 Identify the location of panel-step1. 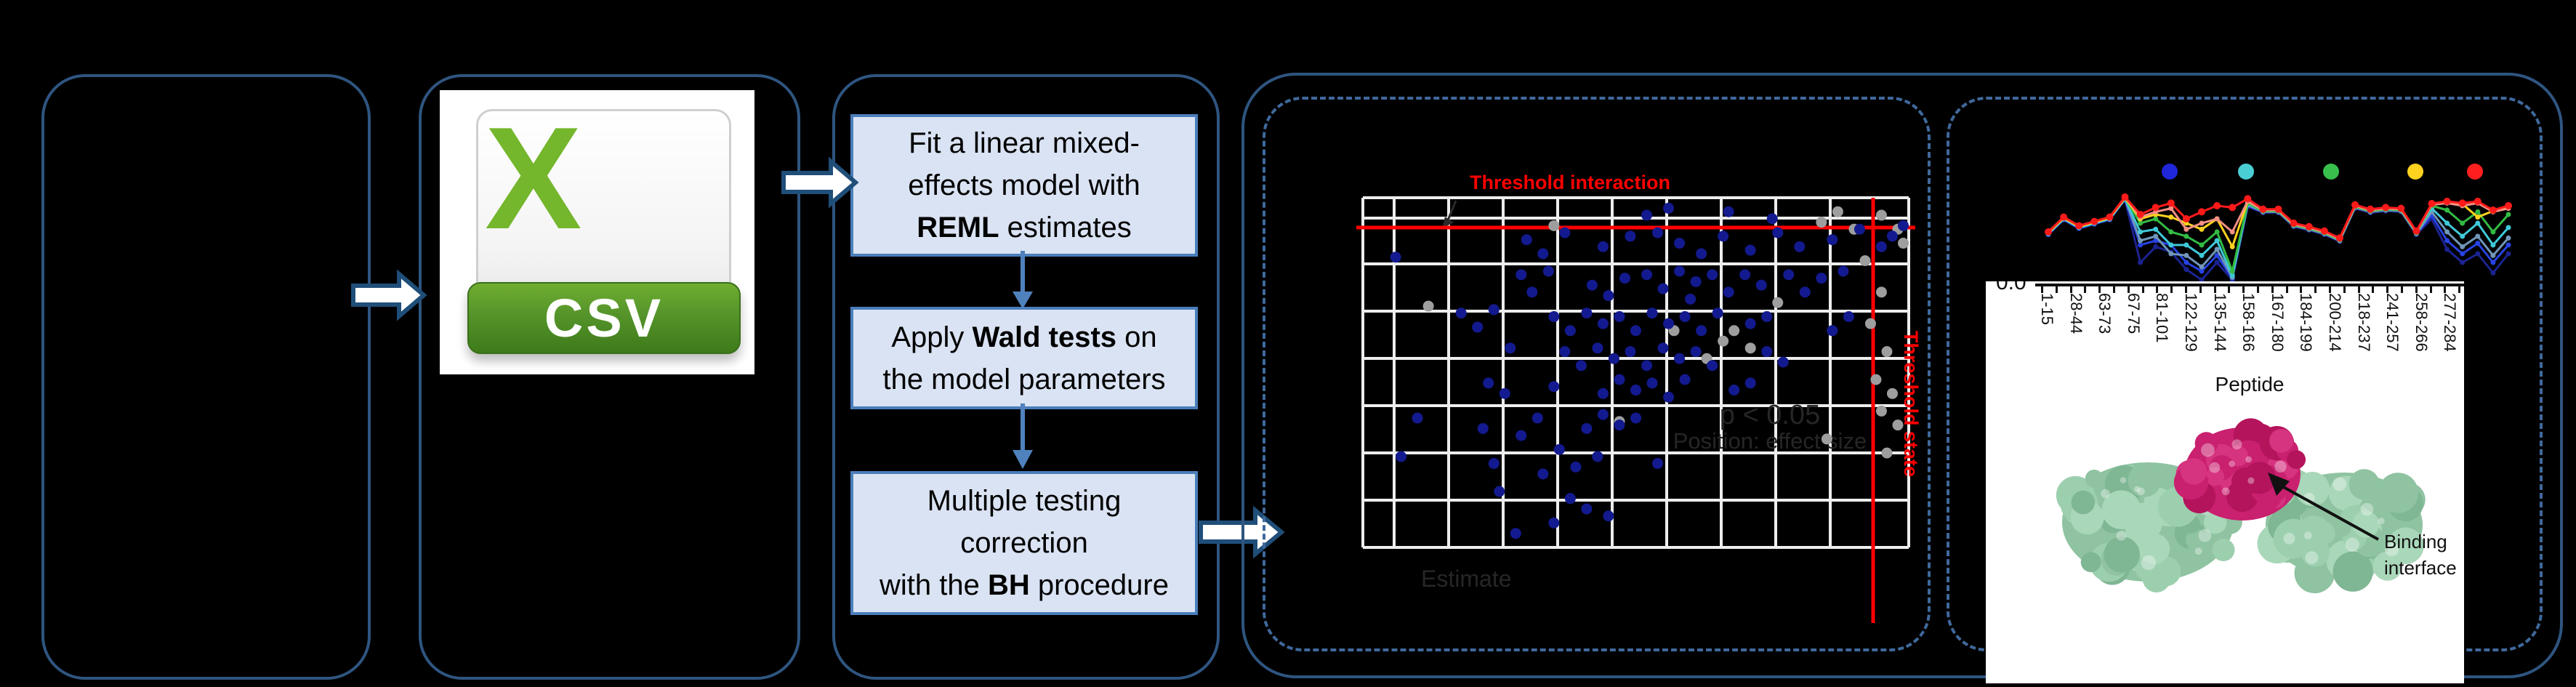
(206, 377).